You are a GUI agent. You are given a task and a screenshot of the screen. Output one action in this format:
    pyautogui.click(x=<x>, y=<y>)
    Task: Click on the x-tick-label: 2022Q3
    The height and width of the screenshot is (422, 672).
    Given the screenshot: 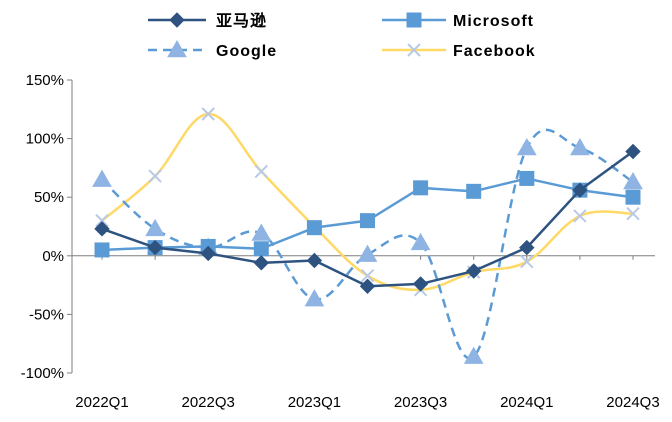 What is the action you would take?
    pyautogui.click(x=208, y=402)
    